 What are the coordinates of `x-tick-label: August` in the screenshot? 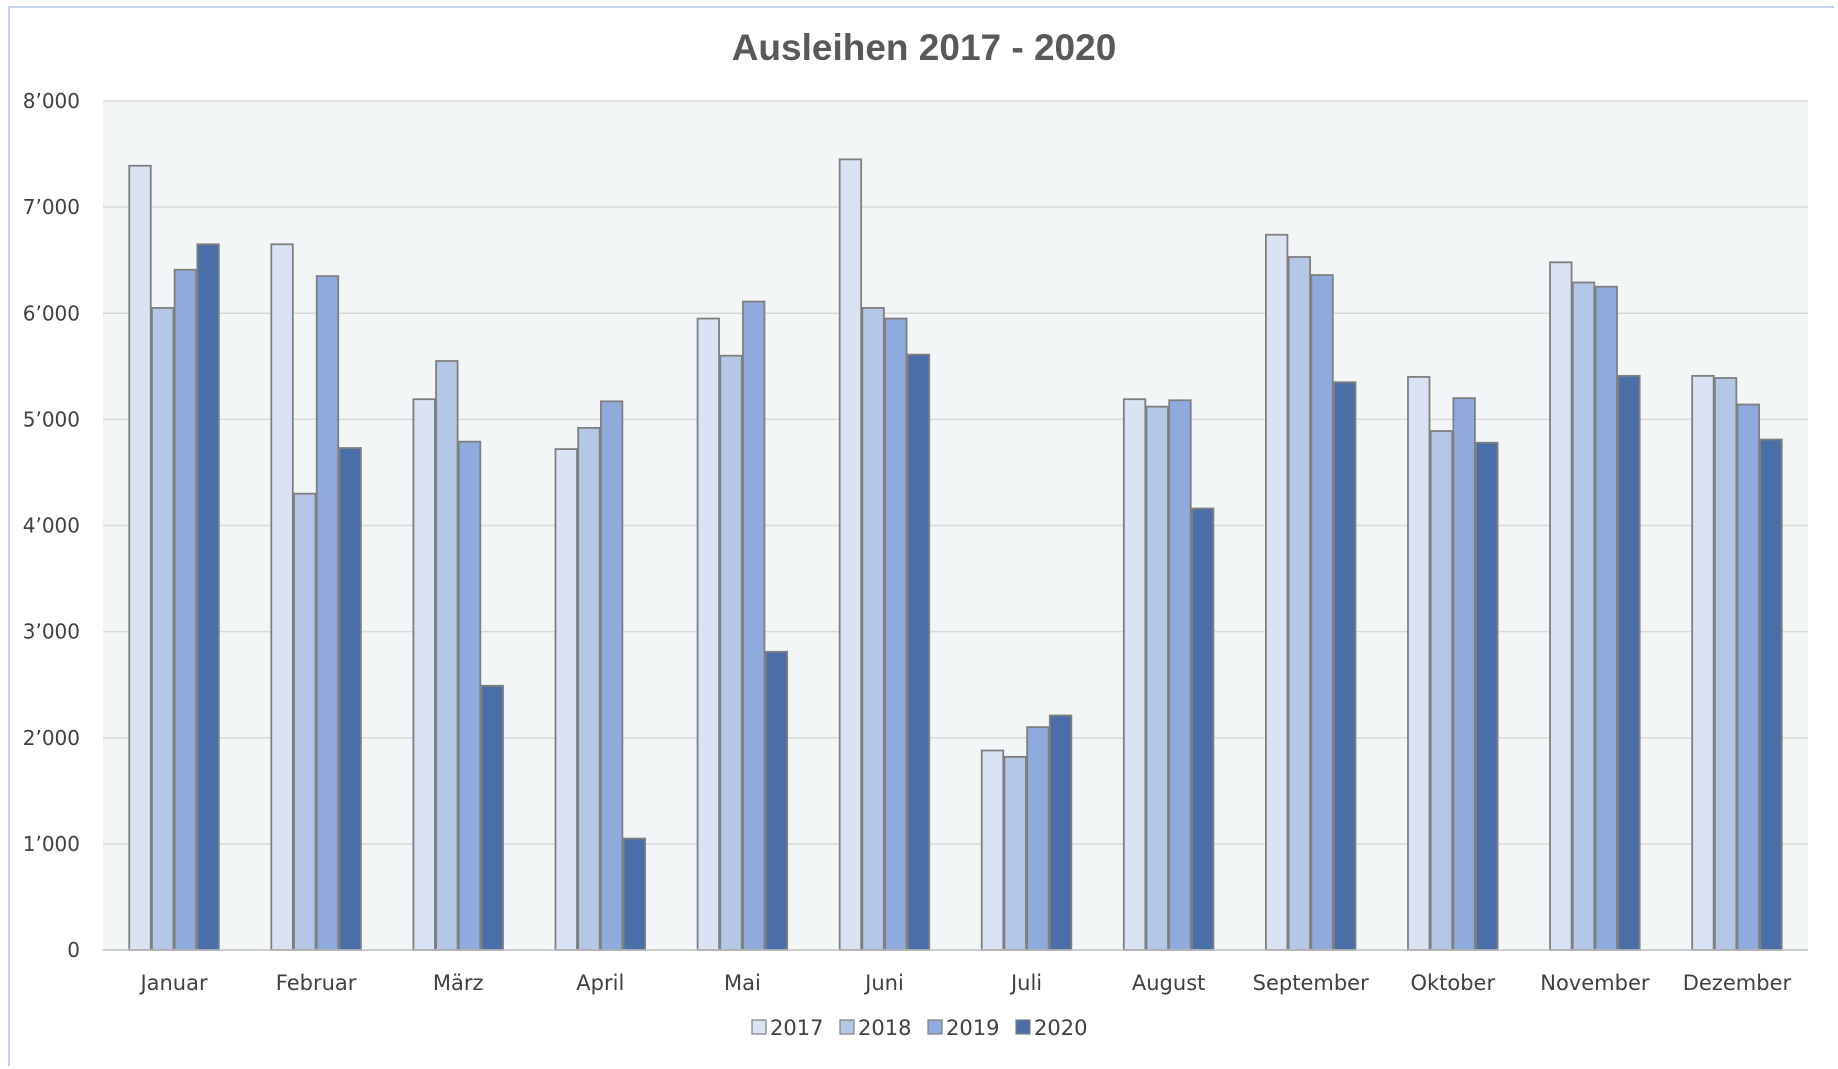 It's located at (1169, 983).